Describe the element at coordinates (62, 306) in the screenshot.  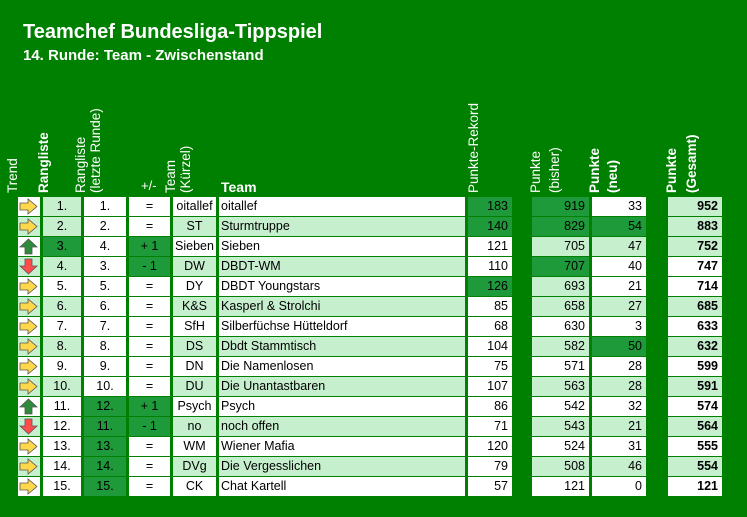
I see `cell-rank: 6.` at that location.